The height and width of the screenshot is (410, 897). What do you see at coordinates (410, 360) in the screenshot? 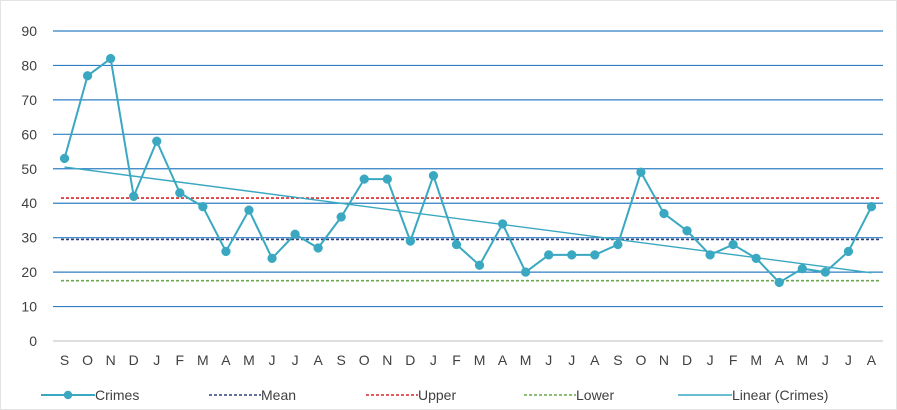
I see `x-tick-label-15: D` at bounding box center [410, 360].